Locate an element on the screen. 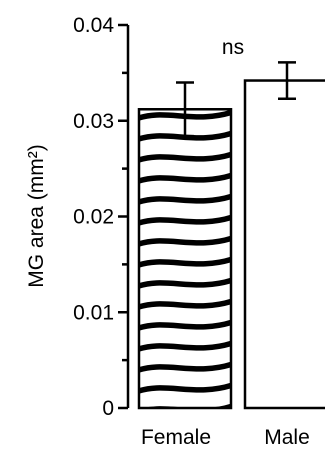 The height and width of the screenshot is (456, 325). category-label-female: Female is located at coordinates (176, 437).